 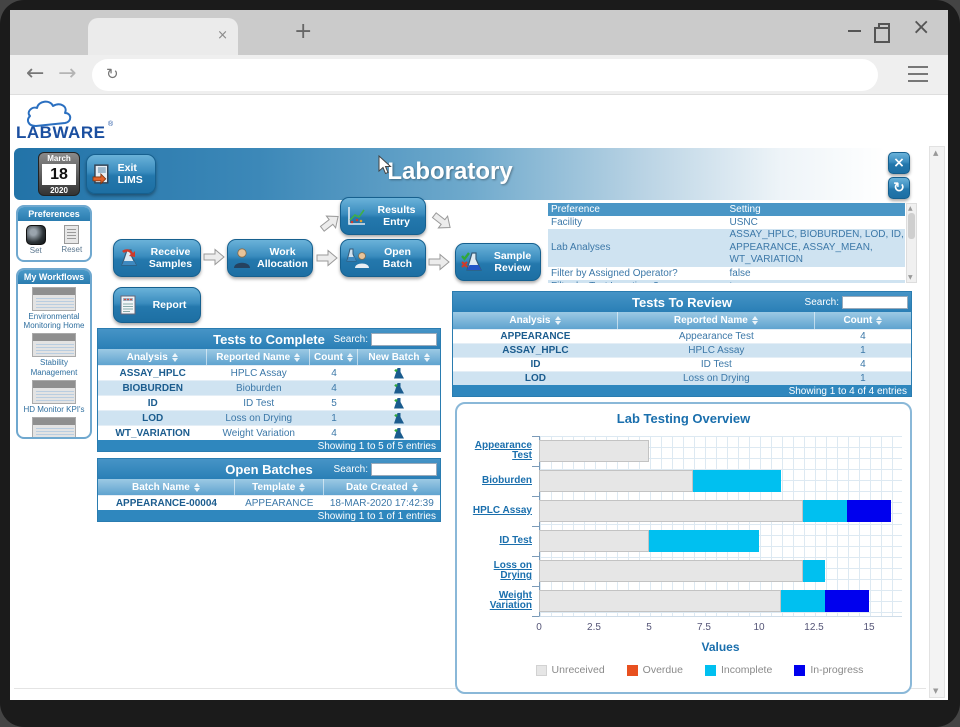 I want to click on chart-row: ID Test, so click(x=681, y=541).